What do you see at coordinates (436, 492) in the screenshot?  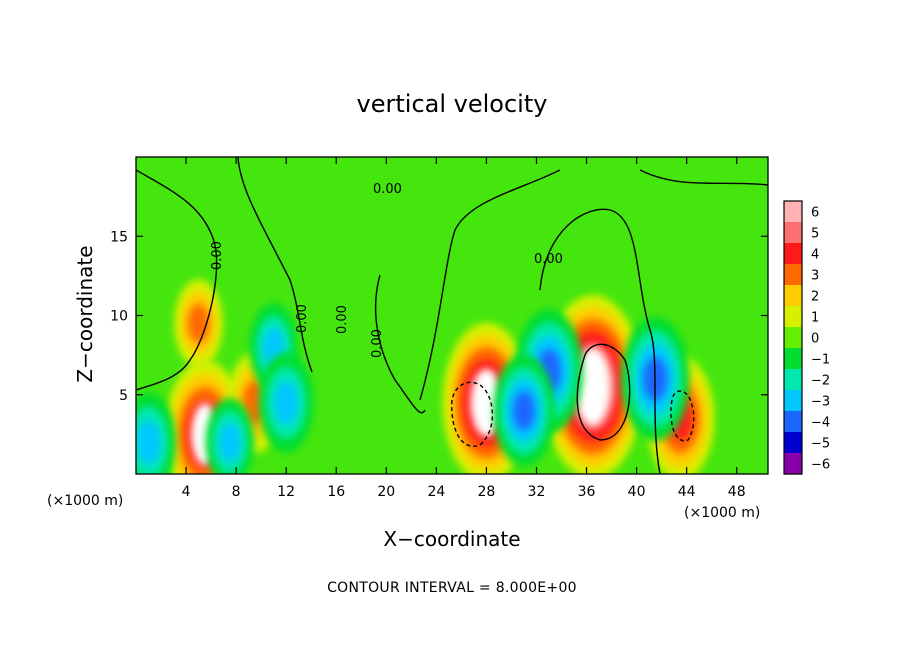 I see `x-tick-label: 24` at bounding box center [436, 492].